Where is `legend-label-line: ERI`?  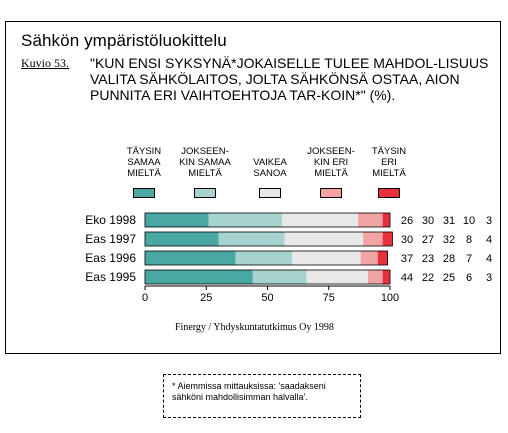 legend-label-line: ERI is located at coordinates (389, 162).